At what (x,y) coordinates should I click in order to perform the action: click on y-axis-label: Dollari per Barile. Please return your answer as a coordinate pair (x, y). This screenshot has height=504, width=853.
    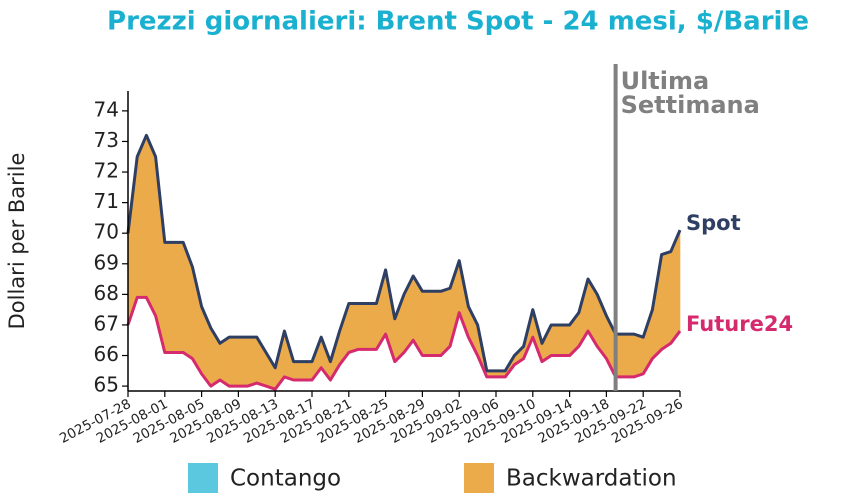
    Looking at the image, I should click on (17, 241).